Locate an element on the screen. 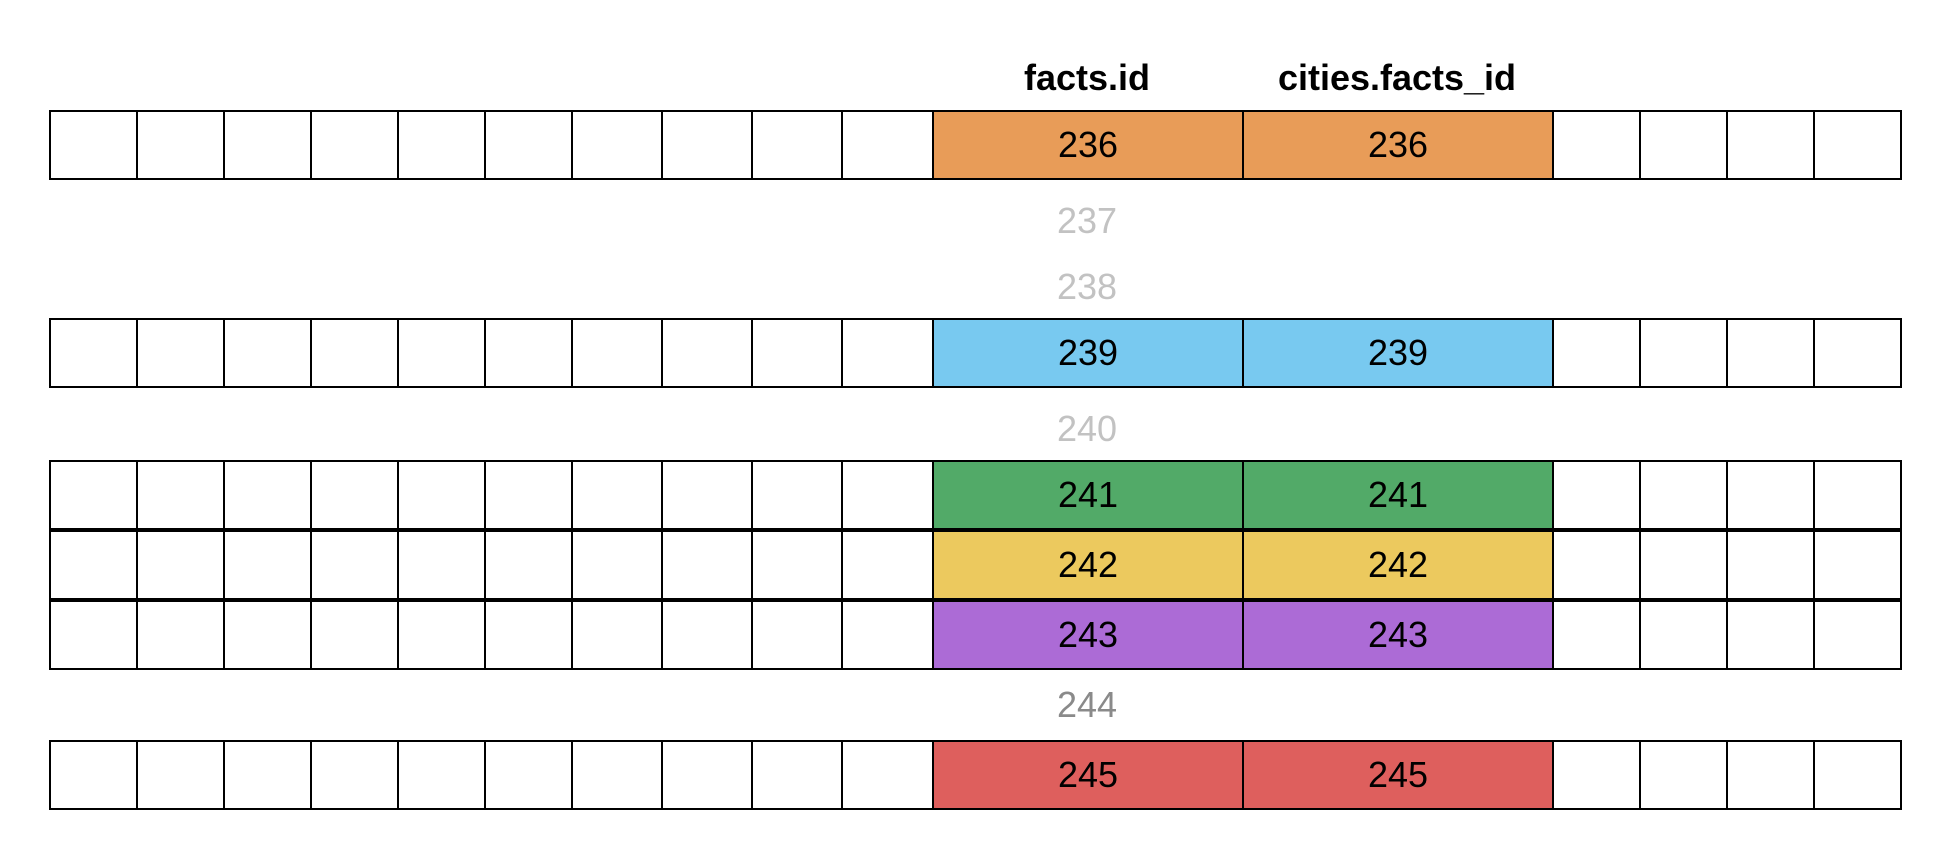  cities-facts-id-cell: 243 is located at coordinates (1398, 635).